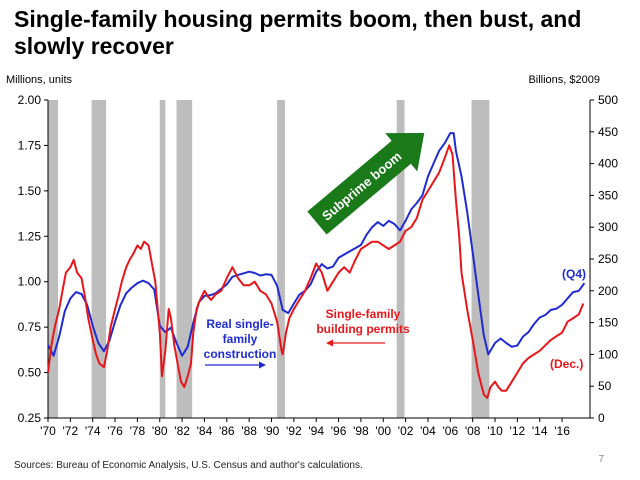 Image resolution: width=640 pixels, height=480 pixels. I want to click on right-tick-label: 350, so click(608, 195).